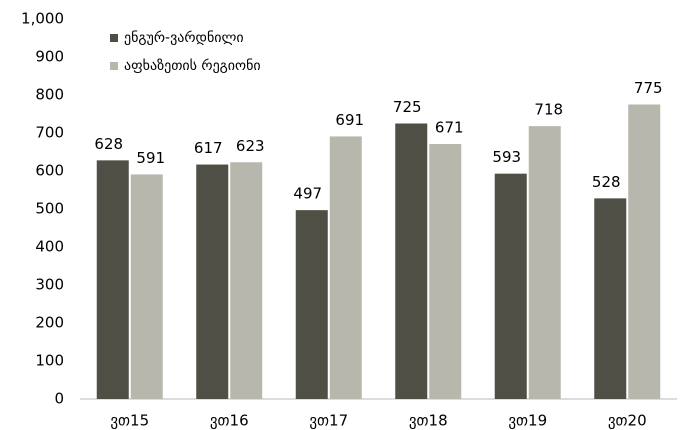 Image resolution: width=683 pixels, height=430 pixels. What do you see at coordinates (192, 65) in the screenshot?
I see `legend-label: აფხაზეთის რეგიონი` at bounding box center [192, 65].